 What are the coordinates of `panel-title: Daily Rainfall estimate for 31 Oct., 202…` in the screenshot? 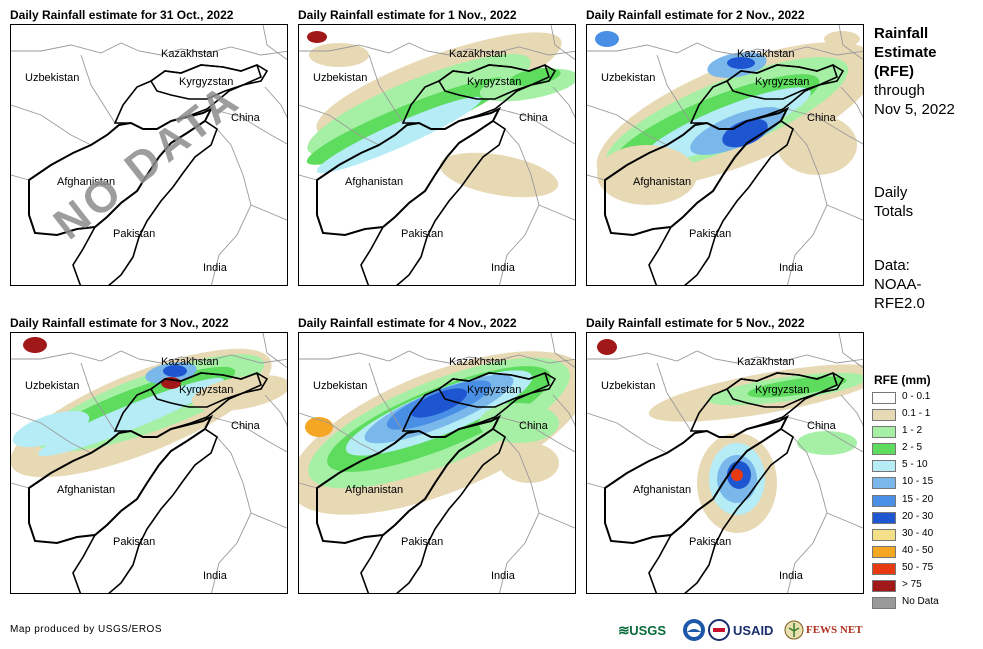 It's located at (122, 15).